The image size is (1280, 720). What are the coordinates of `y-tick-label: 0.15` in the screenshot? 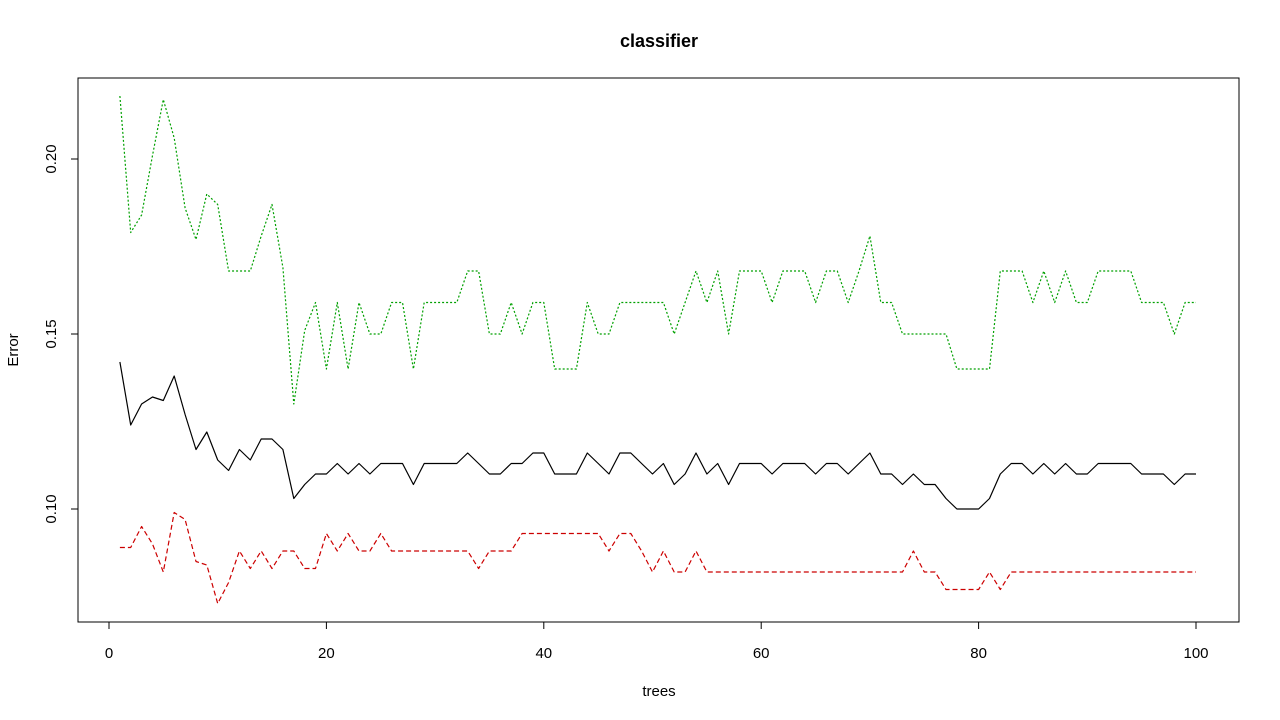 It's located at (51, 333).